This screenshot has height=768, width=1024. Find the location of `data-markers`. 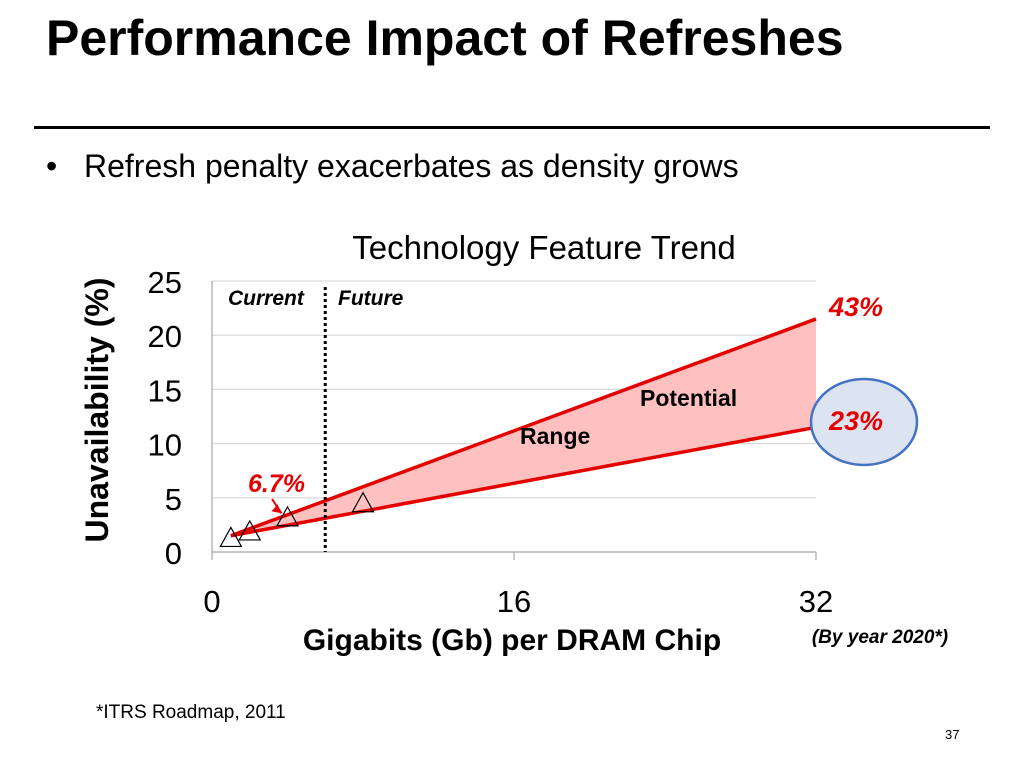

data-markers is located at coordinates (297, 519).